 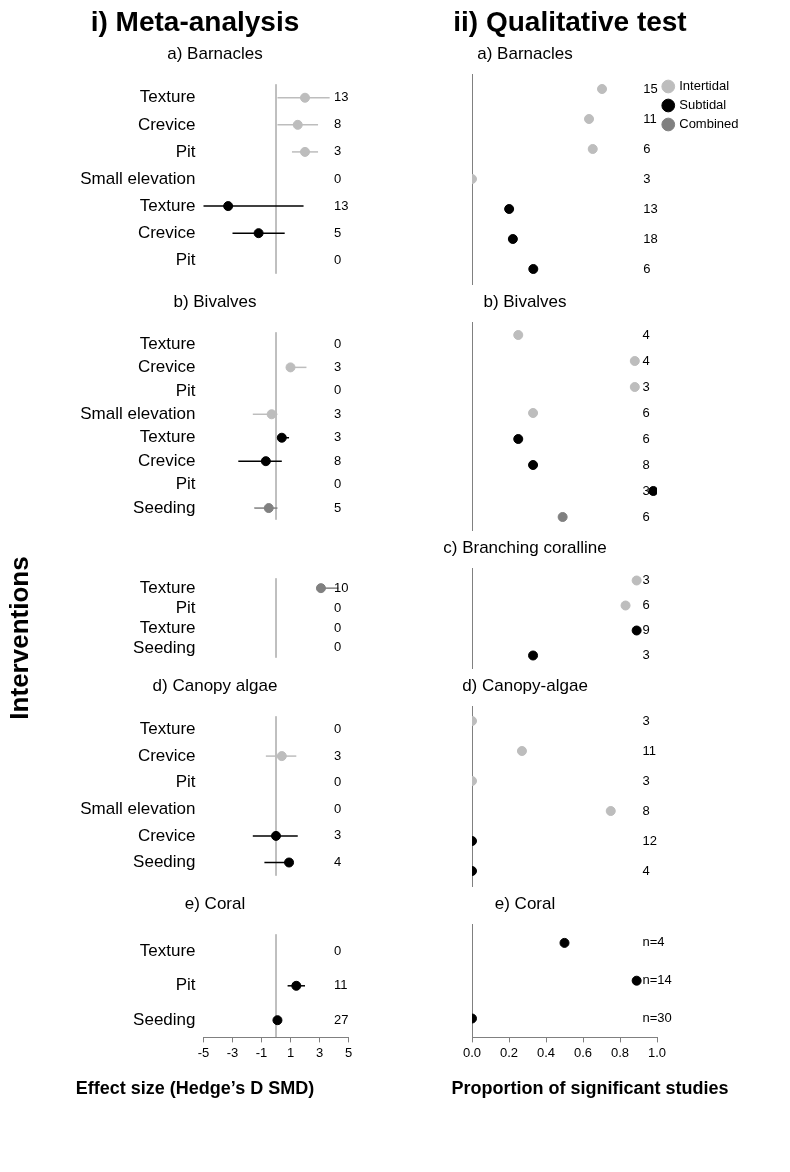 What do you see at coordinates (472, 1052) in the screenshot?
I see `x-tick-label: 0.0` at bounding box center [472, 1052].